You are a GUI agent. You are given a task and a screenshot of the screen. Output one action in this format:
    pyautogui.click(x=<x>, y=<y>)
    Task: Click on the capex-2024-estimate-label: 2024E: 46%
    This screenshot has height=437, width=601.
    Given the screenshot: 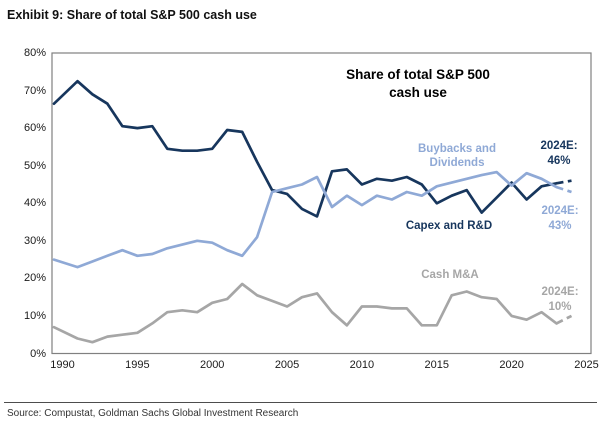 What is the action you would take?
    pyautogui.click(x=559, y=153)
    